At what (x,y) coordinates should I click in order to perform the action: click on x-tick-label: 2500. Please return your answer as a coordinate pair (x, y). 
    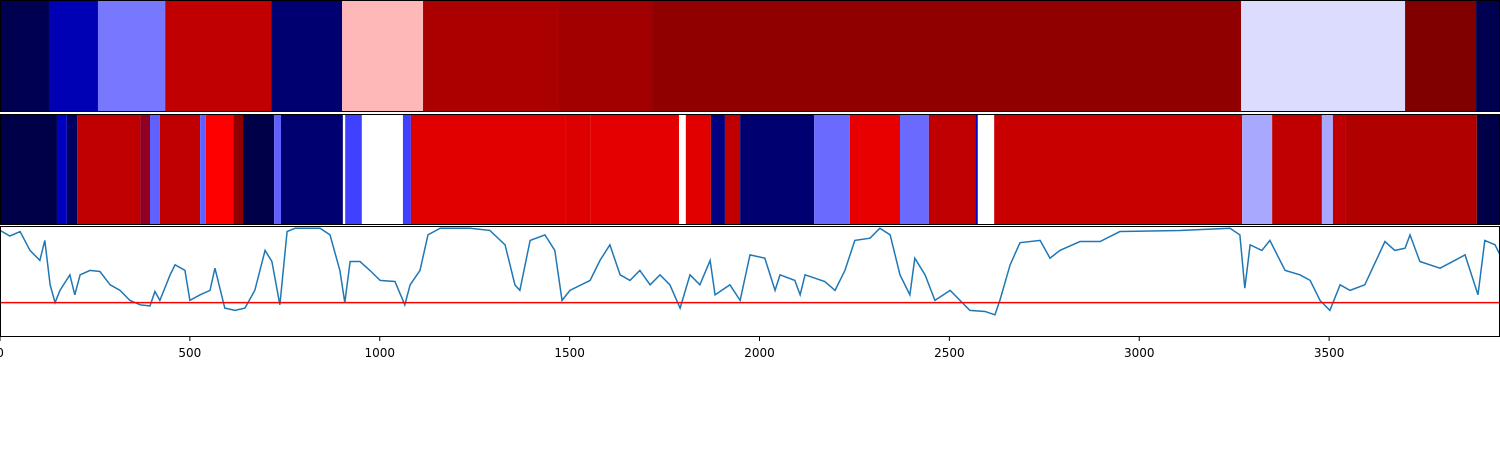
    Looking at the image, I should click on (949, 353).